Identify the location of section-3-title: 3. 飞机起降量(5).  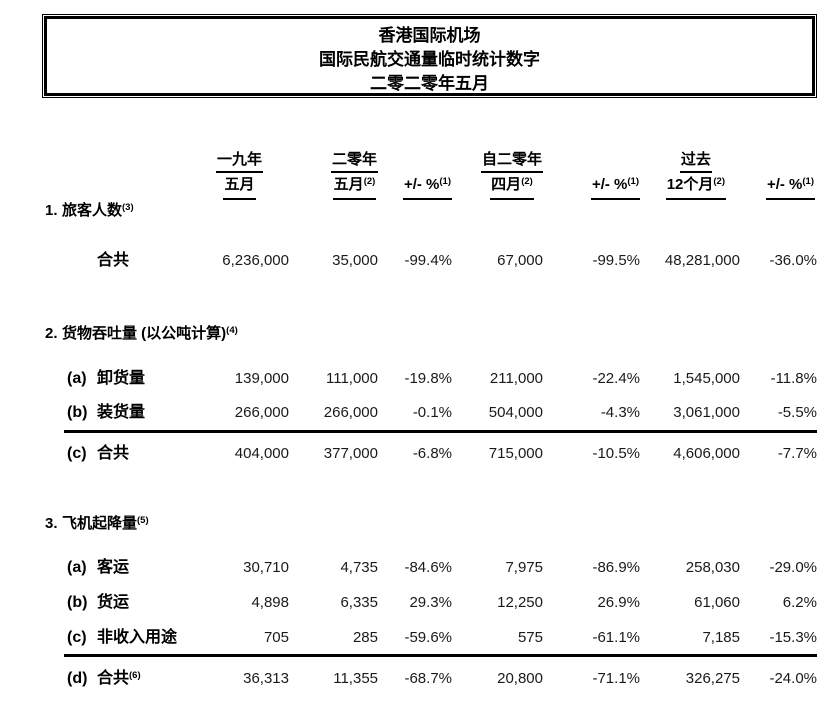
(97, 523).